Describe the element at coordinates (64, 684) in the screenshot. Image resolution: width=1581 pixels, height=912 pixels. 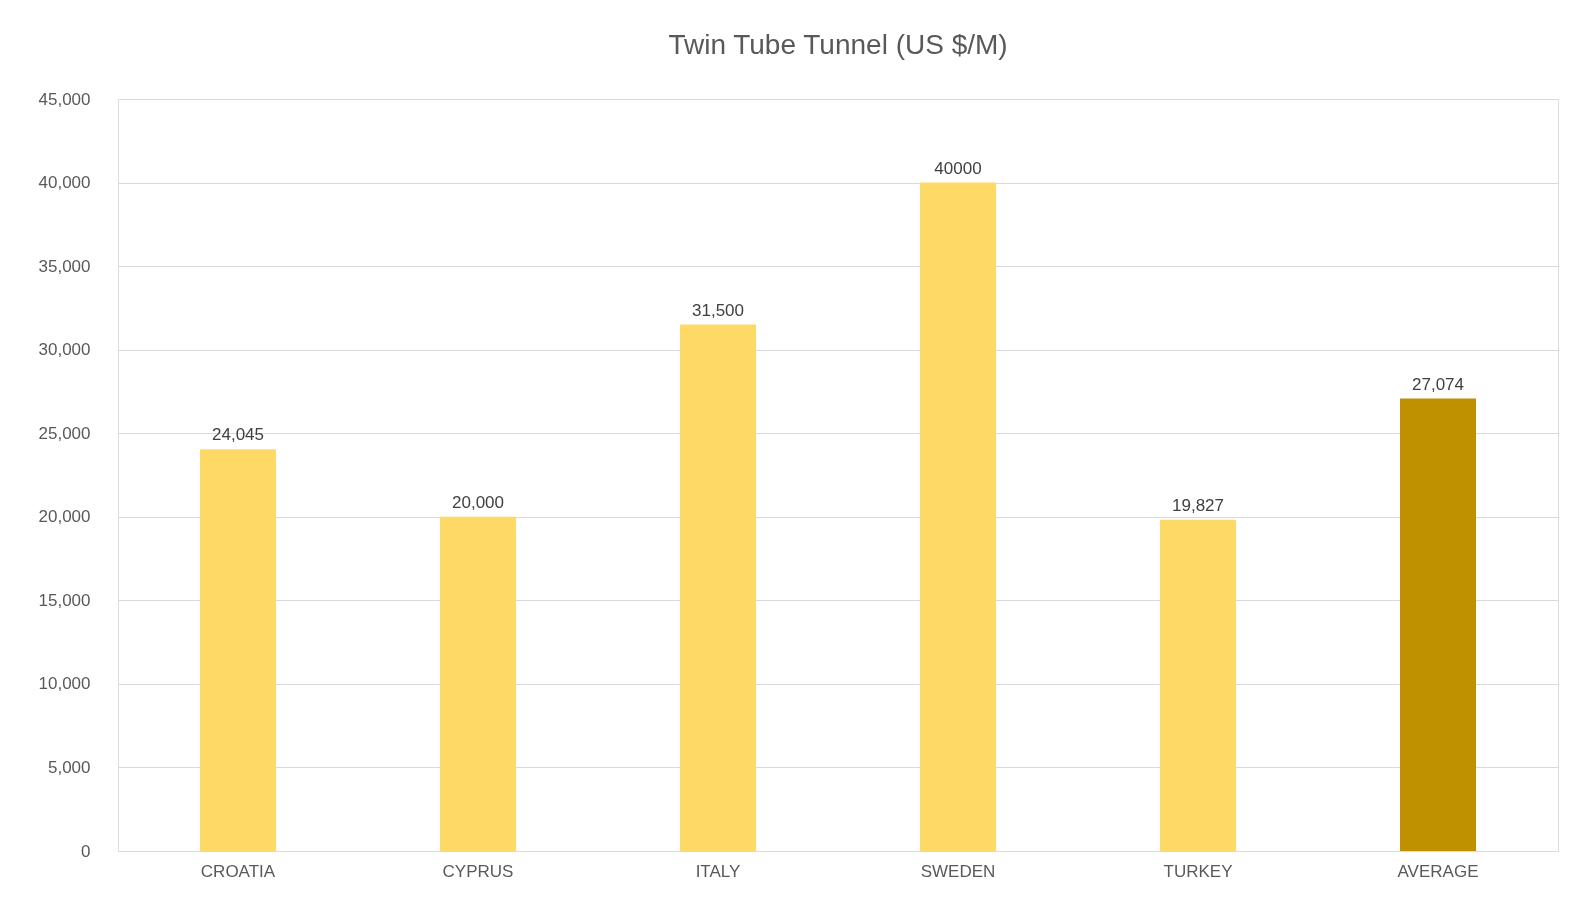
I see `y-tick-label: 10,000` at that location.